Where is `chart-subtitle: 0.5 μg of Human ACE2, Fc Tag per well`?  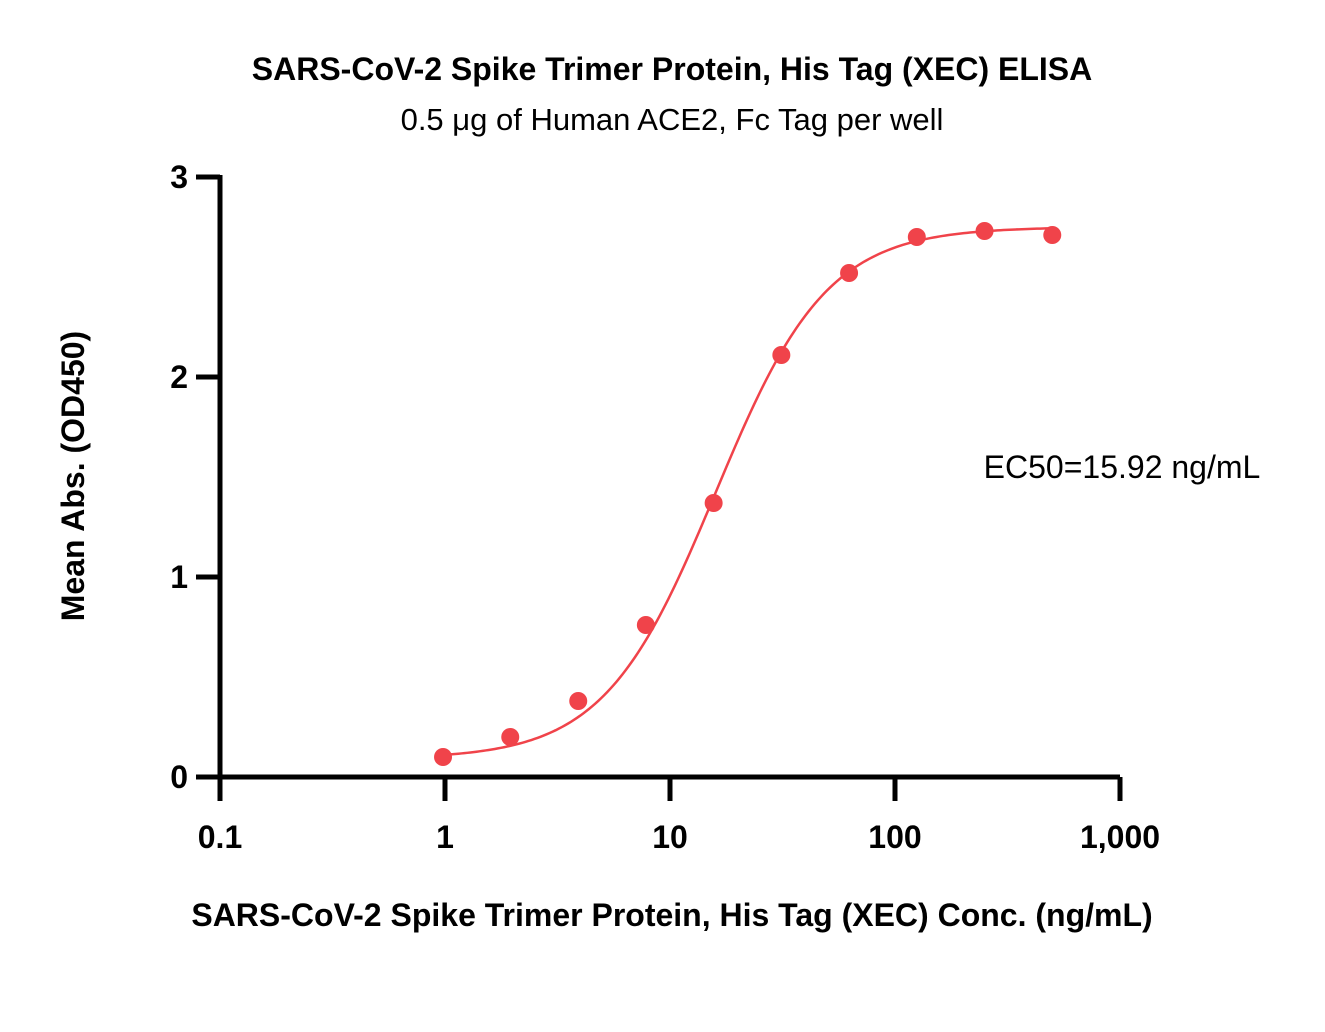
chart-subtitle: 0.5 μg of Human ACE2, Fc Tag per well is located at coordinates (672, 119).